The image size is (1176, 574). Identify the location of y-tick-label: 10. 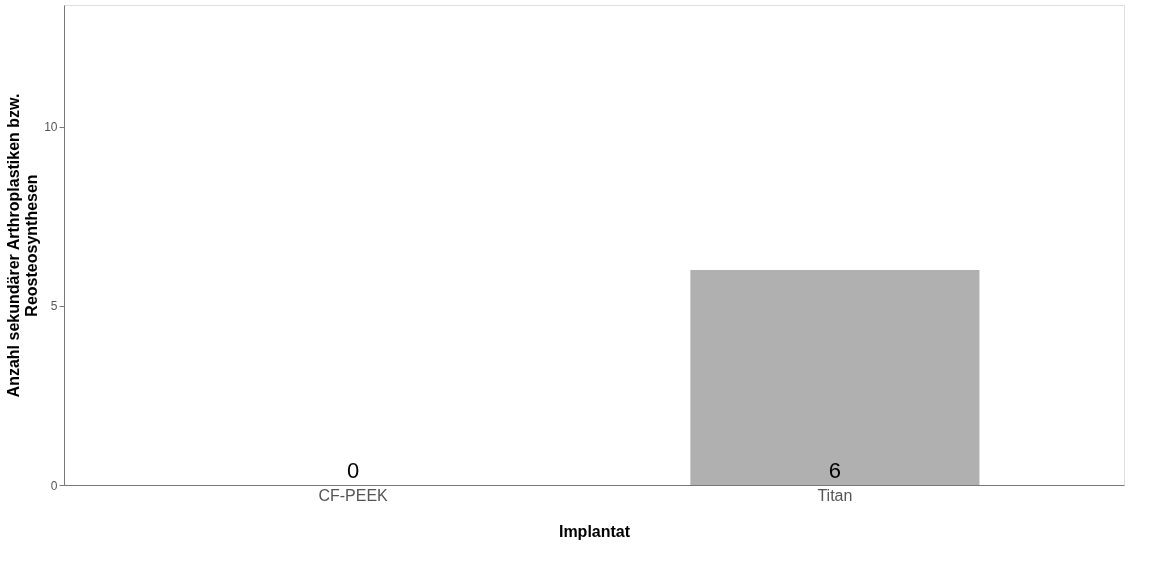
(51, 127).